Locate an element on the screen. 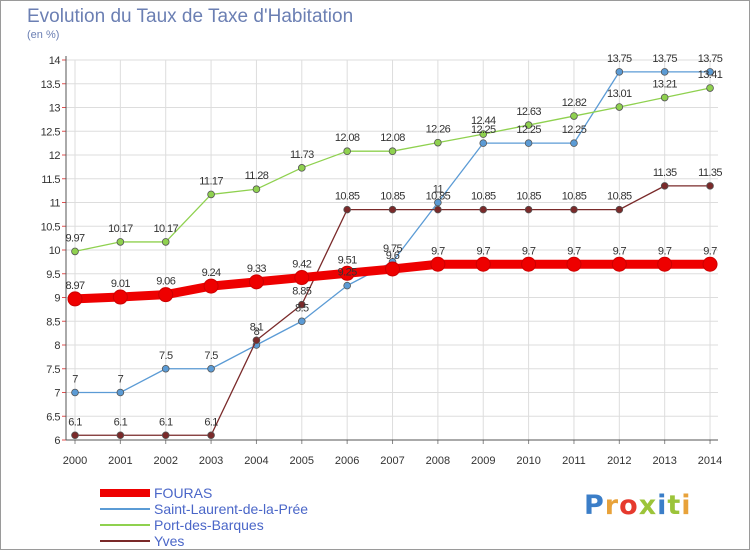  data-label-saint-laurent: 8.5 is located at coordinates (302, 308).